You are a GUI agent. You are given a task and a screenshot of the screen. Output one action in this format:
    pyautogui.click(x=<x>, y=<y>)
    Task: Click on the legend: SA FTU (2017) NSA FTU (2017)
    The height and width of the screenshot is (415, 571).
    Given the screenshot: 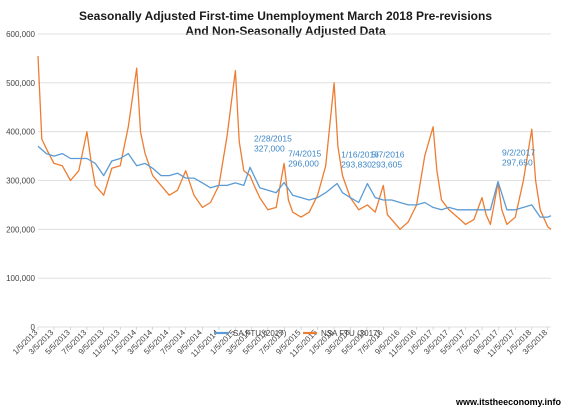 What is the action you would take?
    pyautogui.click(x=297, y=333)
    